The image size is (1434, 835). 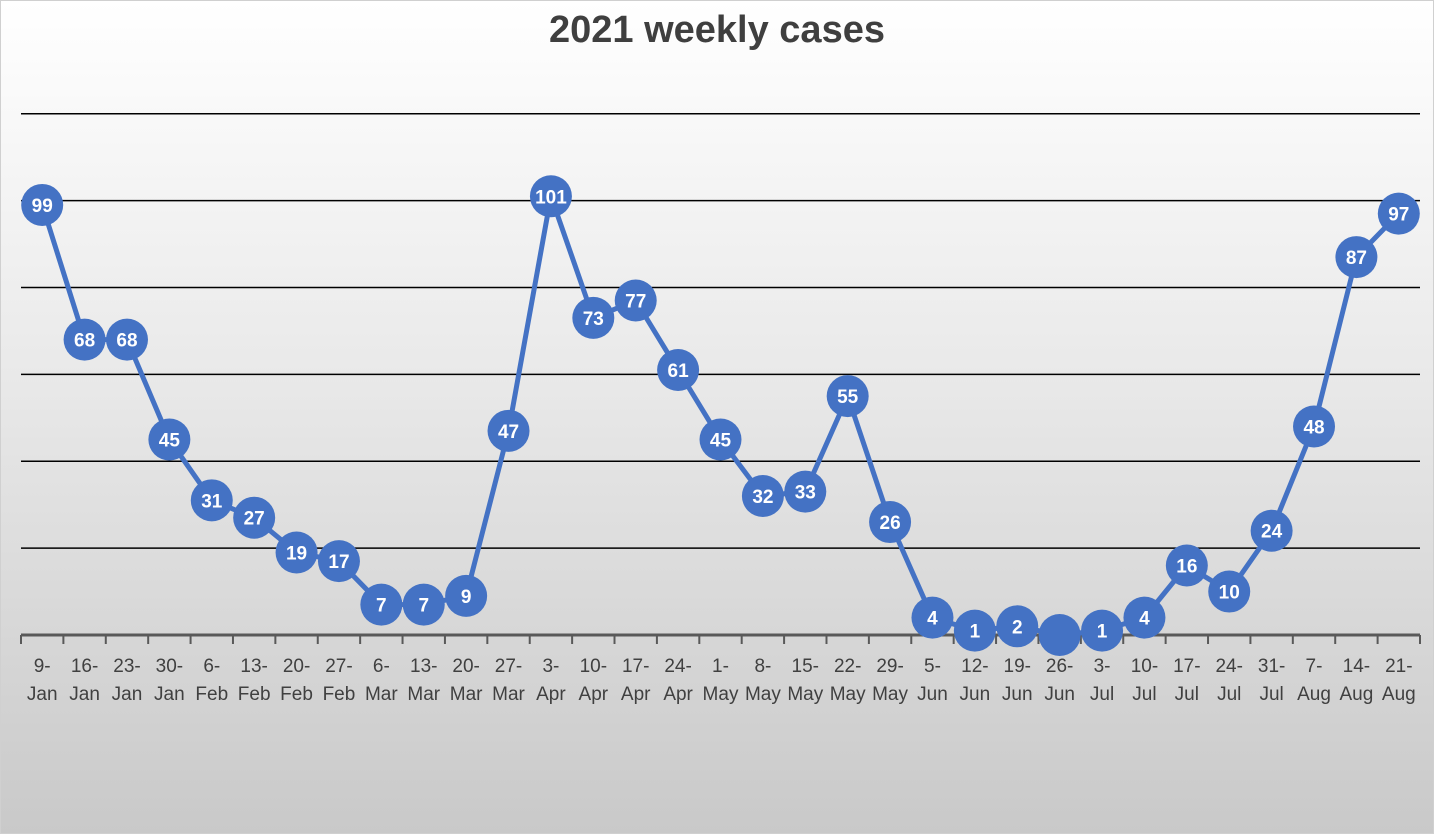 I want to click on data-label: 77, so click(x=635, y=302).